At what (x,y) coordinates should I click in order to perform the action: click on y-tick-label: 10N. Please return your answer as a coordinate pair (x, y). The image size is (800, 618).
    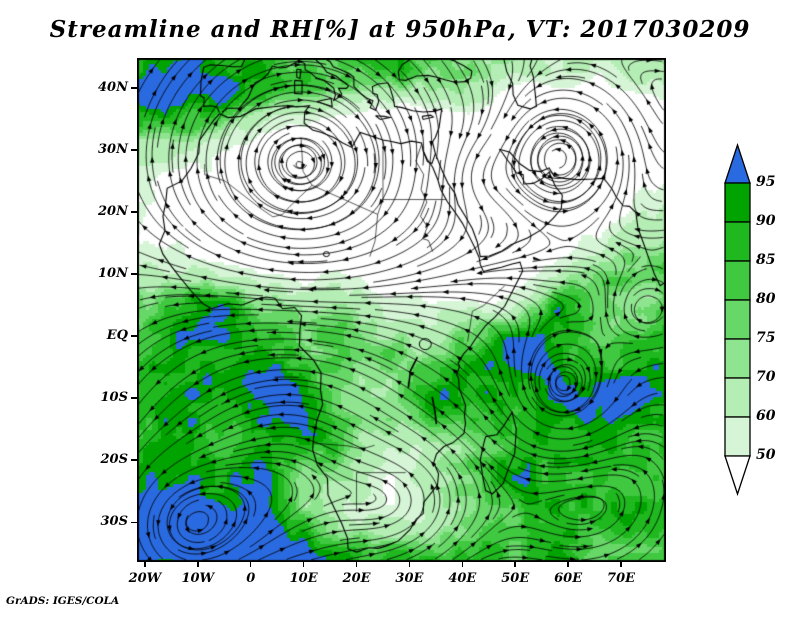
    Looking at the image, I should click on (113, 273).